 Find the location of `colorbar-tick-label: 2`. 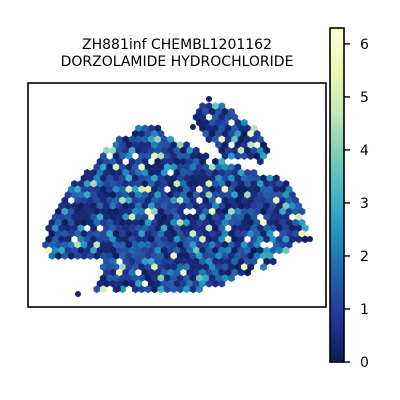

colorbar-tick-label: 2 is located at coordinates (364, 257).